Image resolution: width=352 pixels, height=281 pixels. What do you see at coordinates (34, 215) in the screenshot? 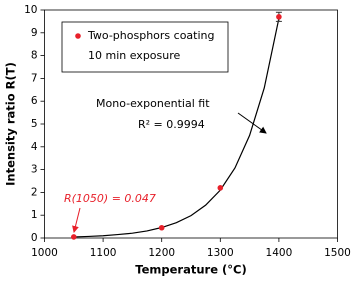
I see `y-tick-label: 1` at bounding box center [34, 215].